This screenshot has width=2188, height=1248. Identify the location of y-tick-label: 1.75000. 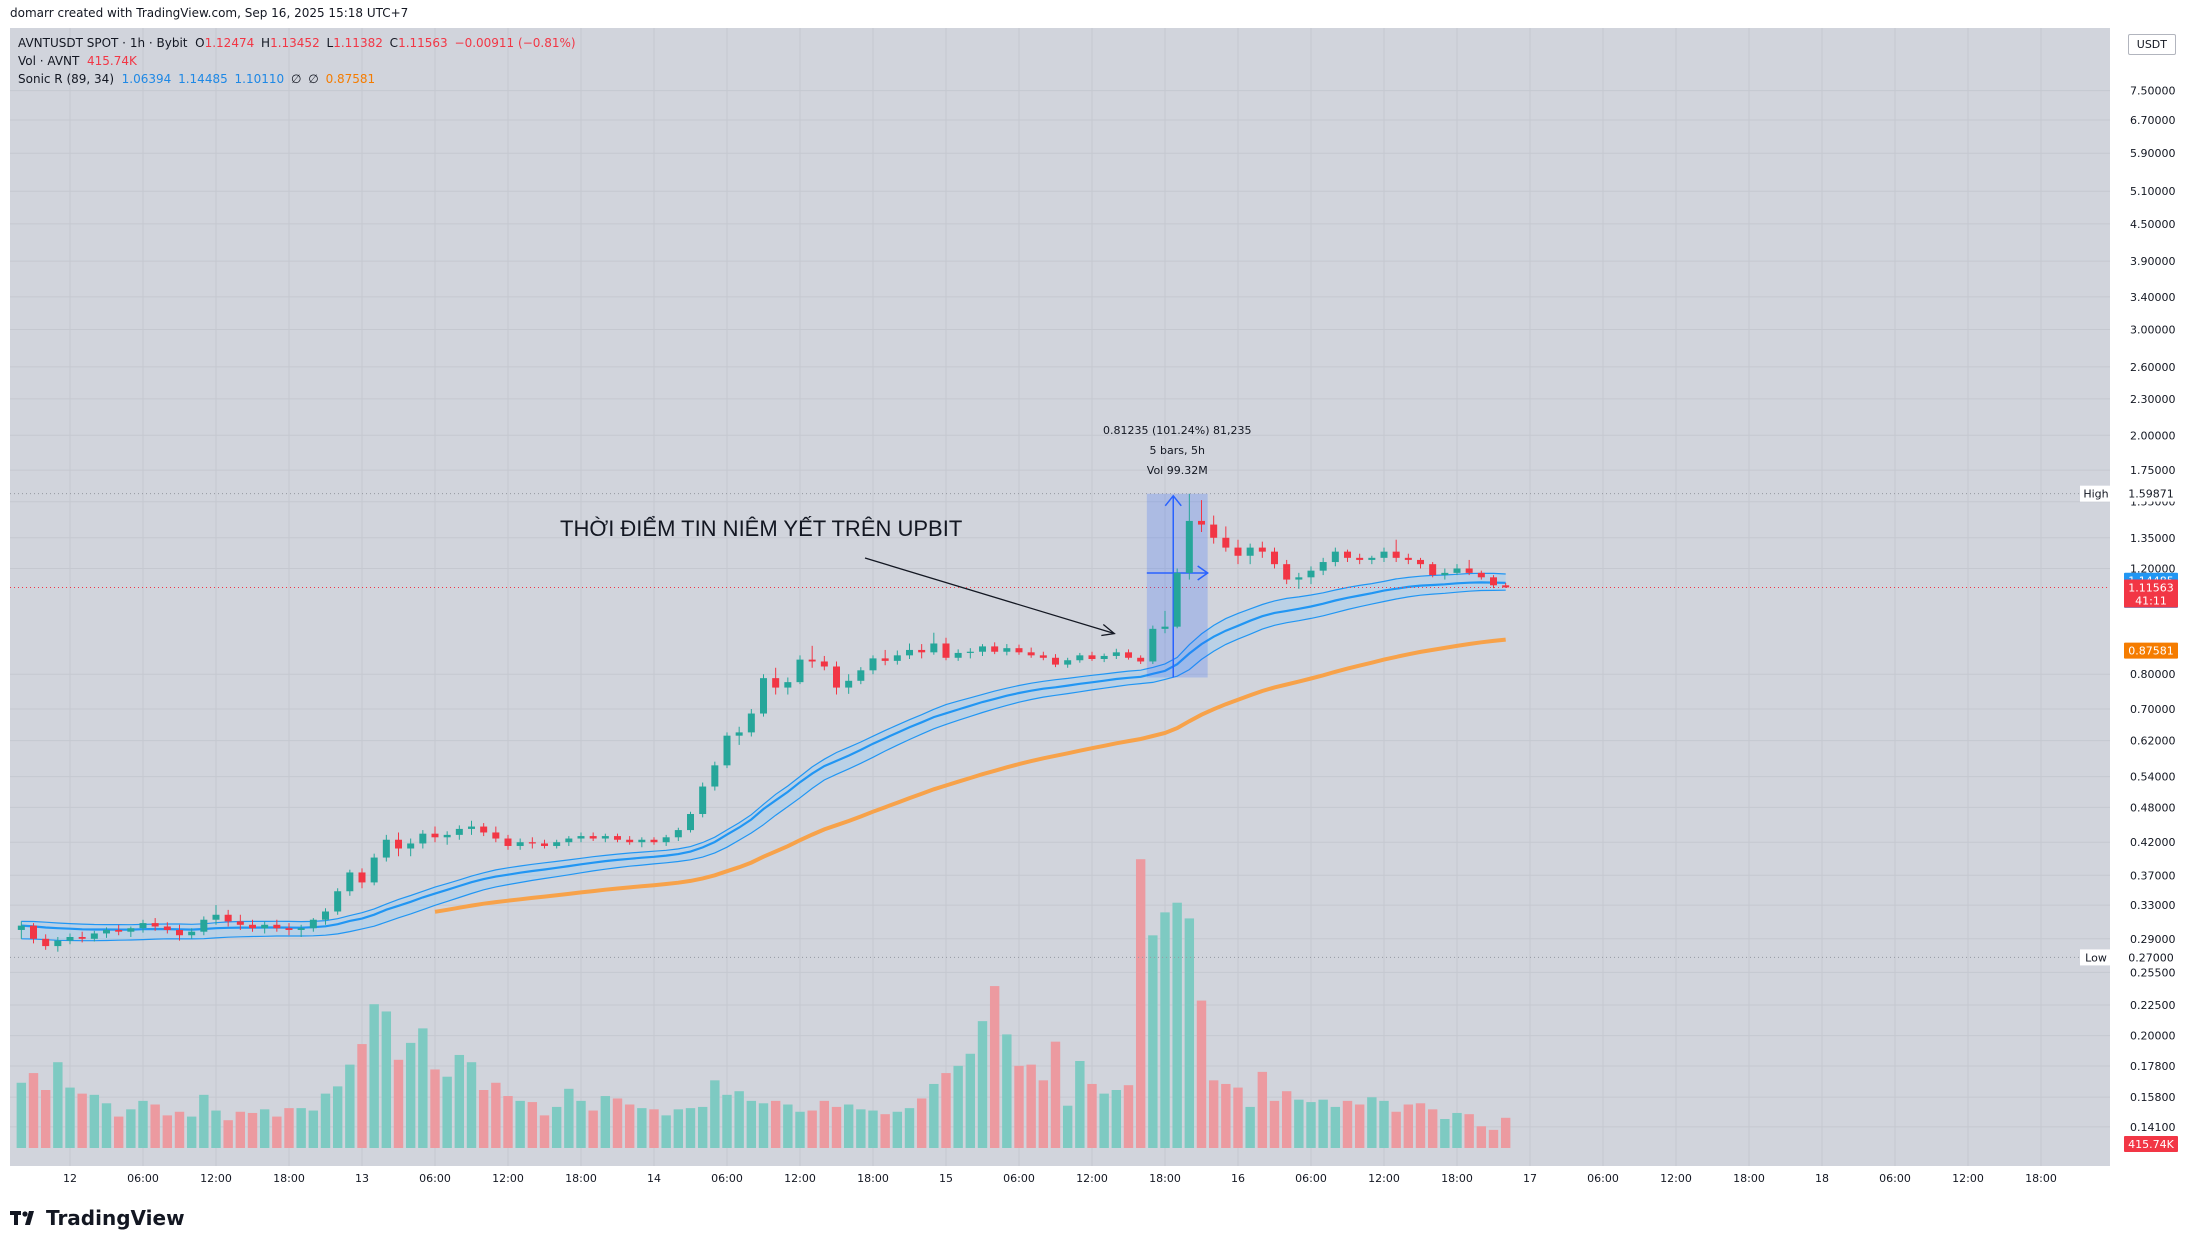
(2153, 470).